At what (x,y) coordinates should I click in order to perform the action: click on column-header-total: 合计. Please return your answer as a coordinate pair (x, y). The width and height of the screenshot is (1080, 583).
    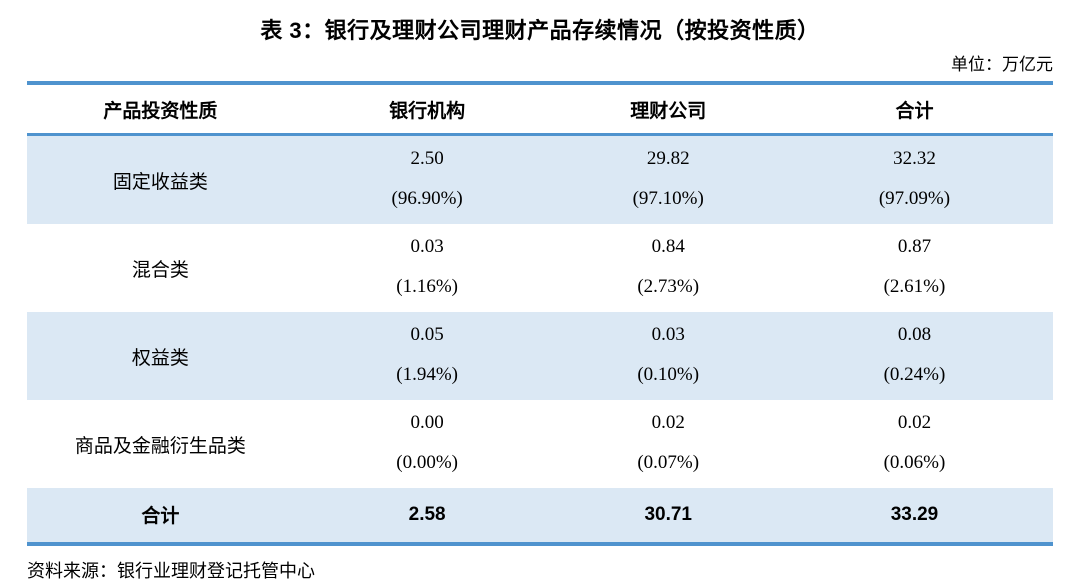
    Looking at the image, I should click on (914, 109).